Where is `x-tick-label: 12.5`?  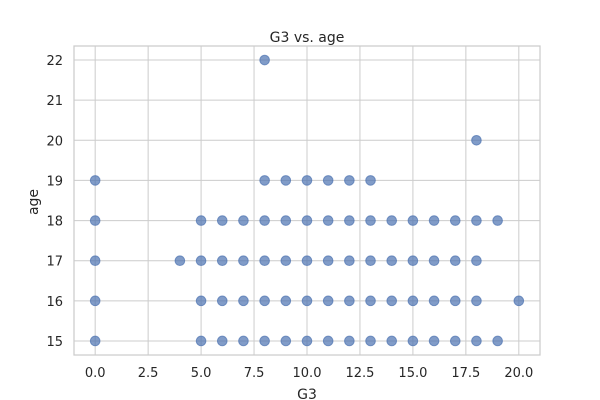 x-tick-label: 12.5 is located at coordinates (359, 373).